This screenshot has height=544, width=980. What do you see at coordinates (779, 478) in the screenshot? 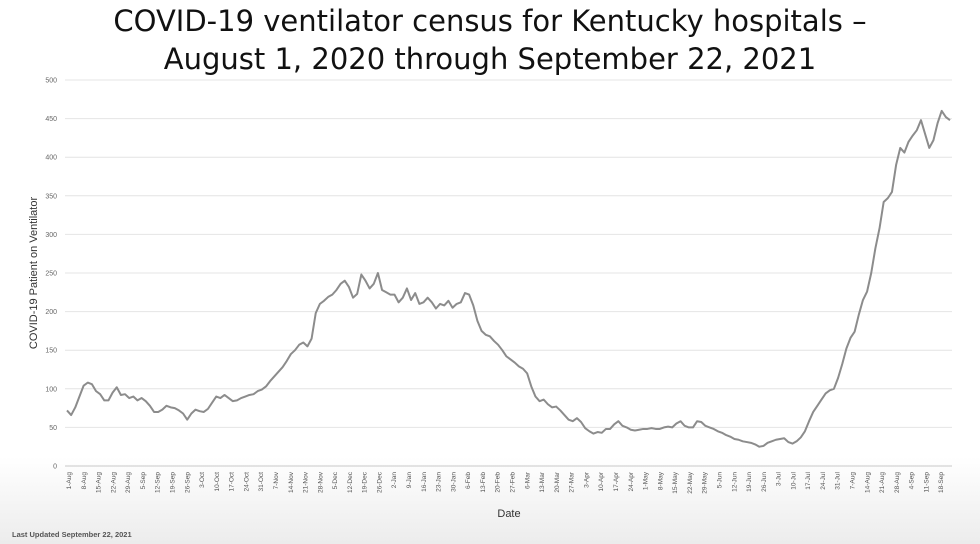
I see `x-tick-label: 3-Jul` at bounding box center [779, 478].